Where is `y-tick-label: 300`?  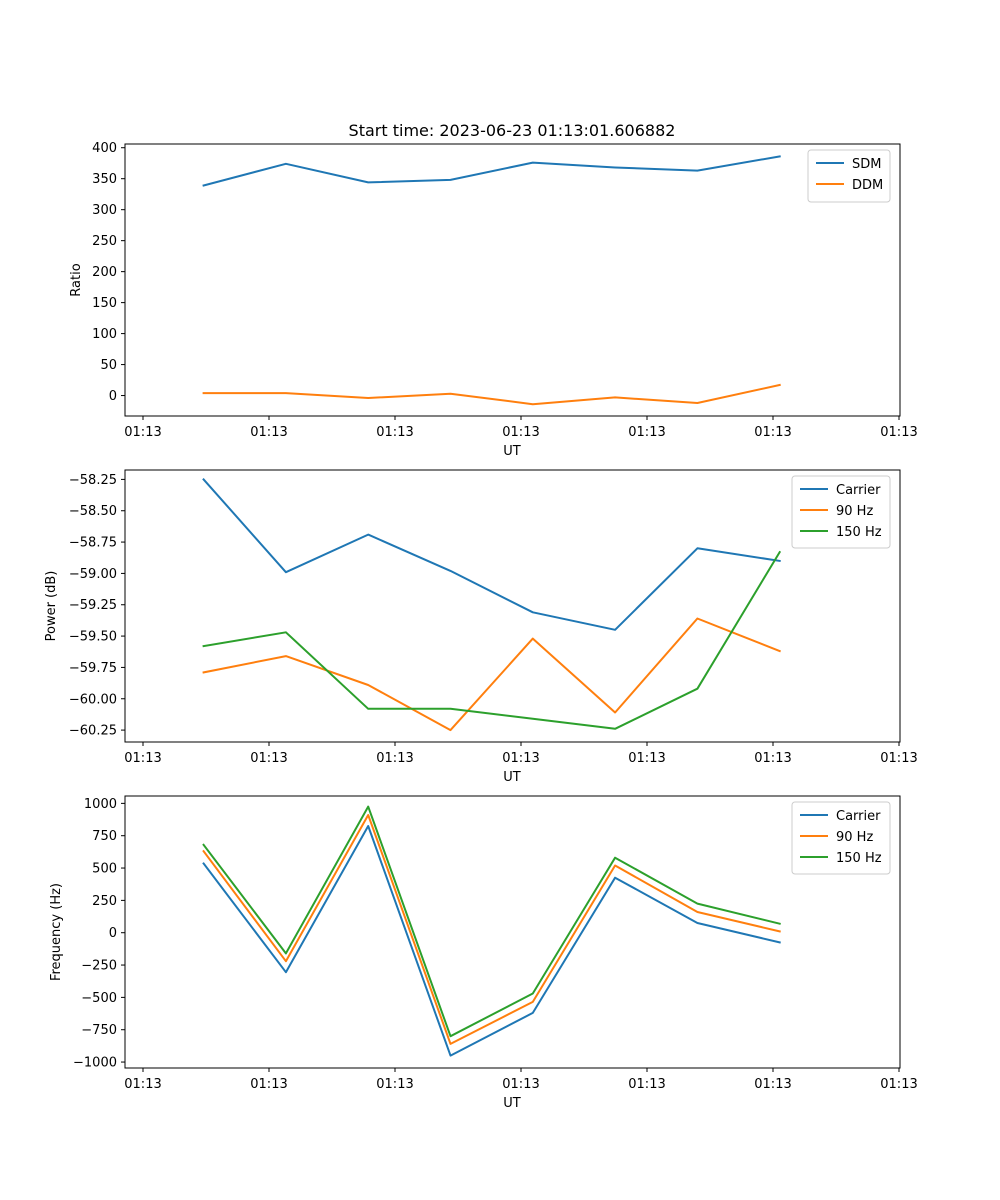 y-tick-label: 300 is located at coordinates (104, 210).